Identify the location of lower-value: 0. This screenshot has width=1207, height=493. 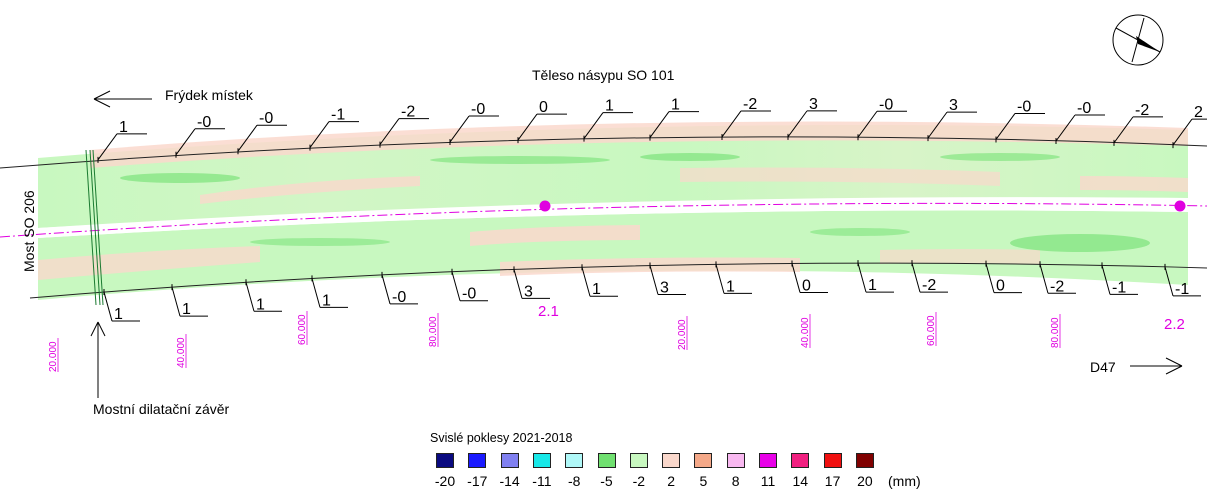
(1000, 286).